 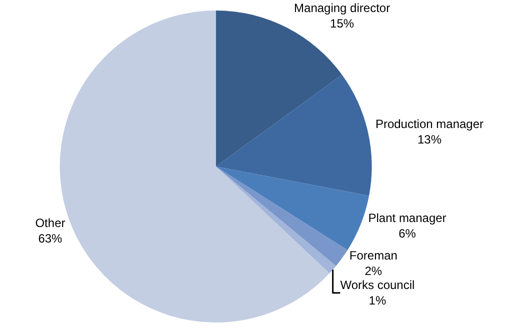 What do you see at coordinates (373, 255) in the screenshot?
I see `slice-label: Foreman` at bounding box center [373, 255].